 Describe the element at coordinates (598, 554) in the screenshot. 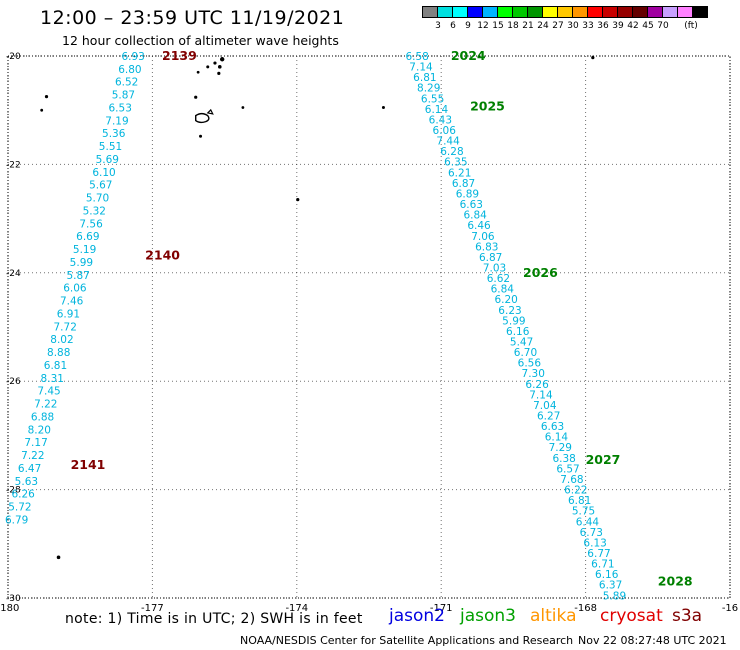

I see `wave-height-value: 6.77` at that location.